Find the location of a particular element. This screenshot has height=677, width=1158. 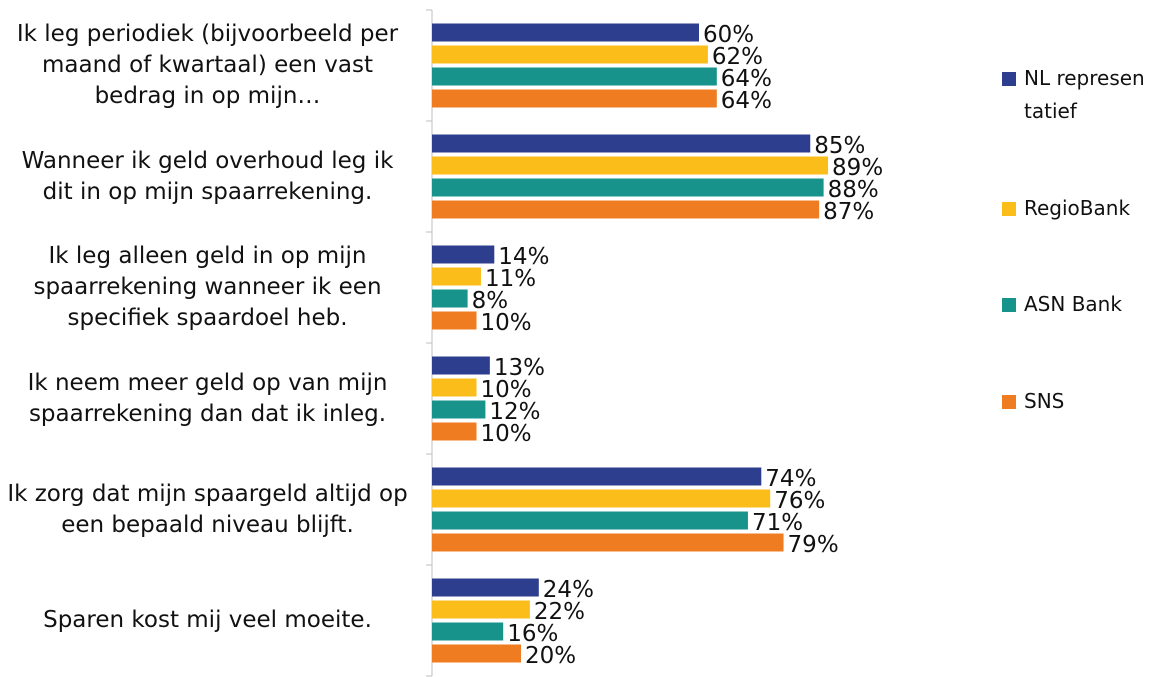

category-label: Sparen kost mij veel moeite. is located at coordinates (207, 620).